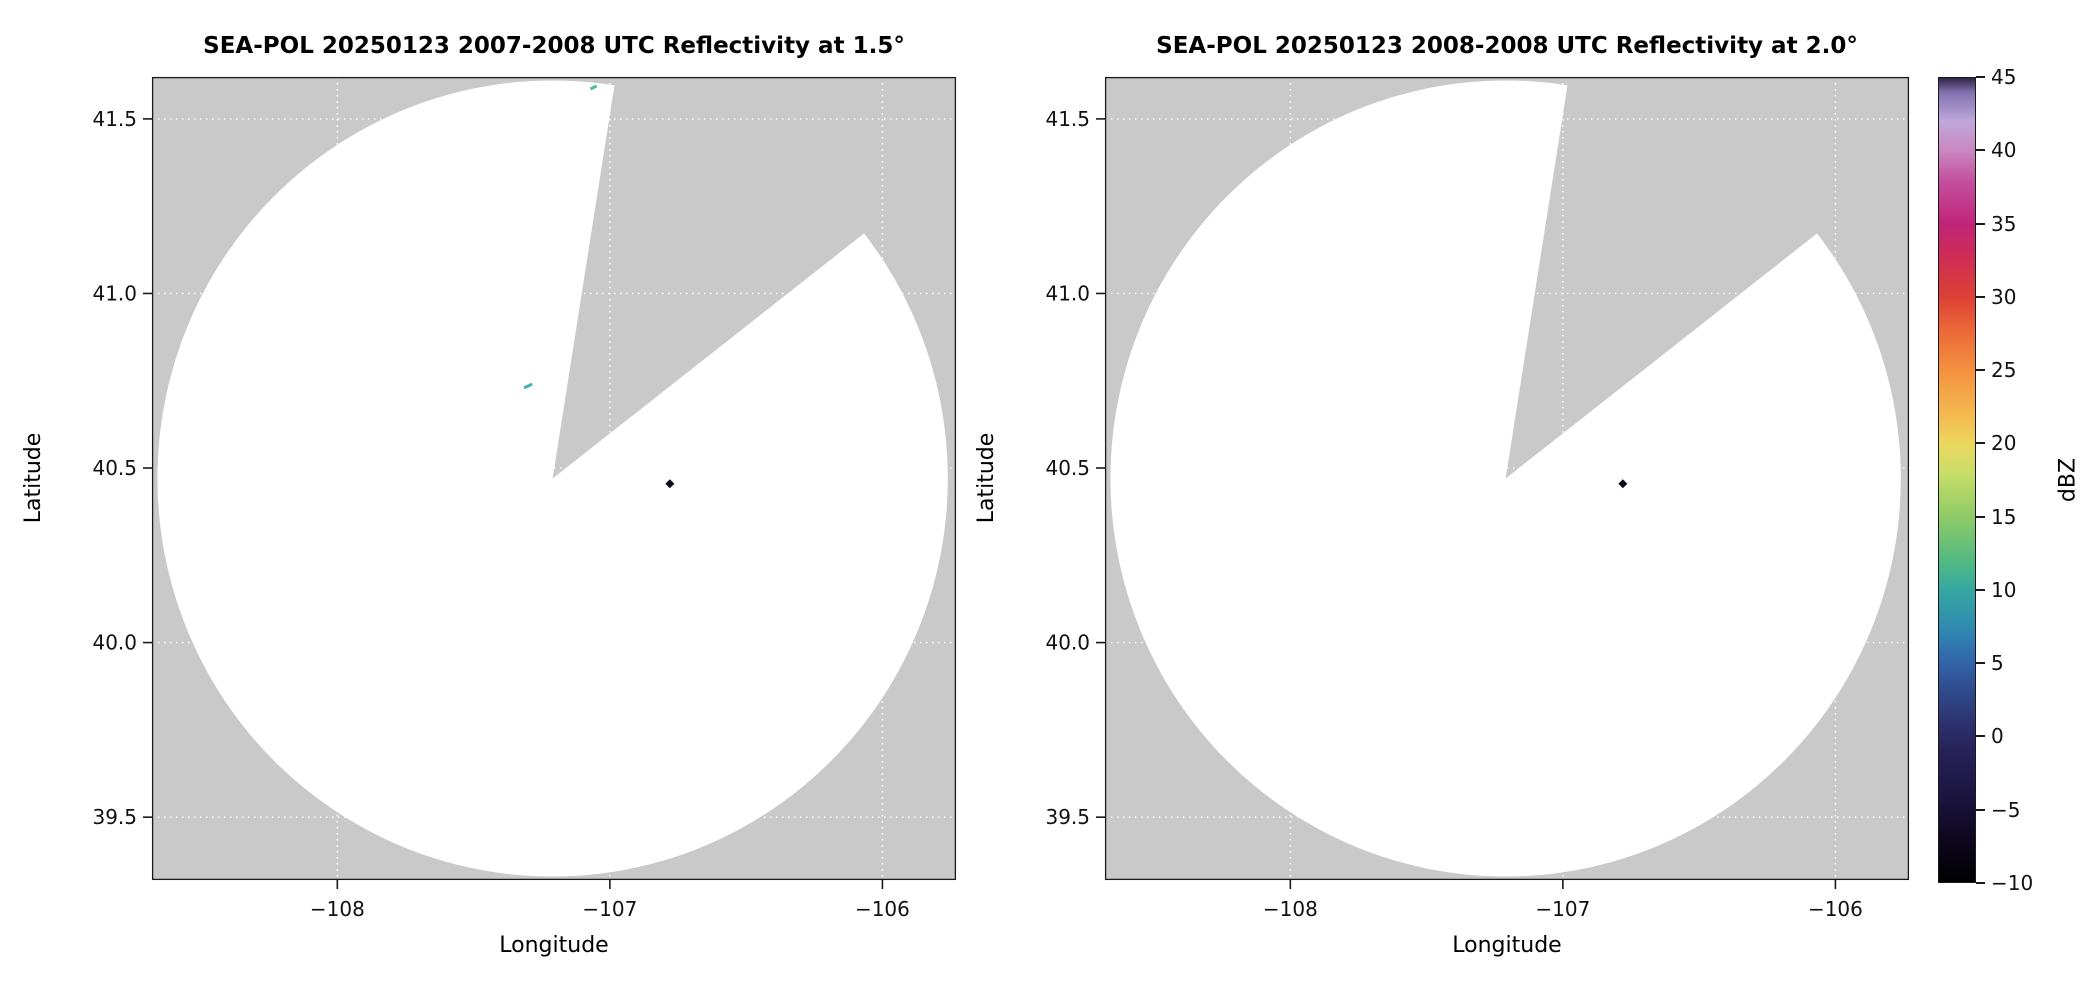  What do you see at coordinates (2004, 589) in the screenshot?
I see `colorbar-tick-label: 10` at bounding box center [2004, 589].